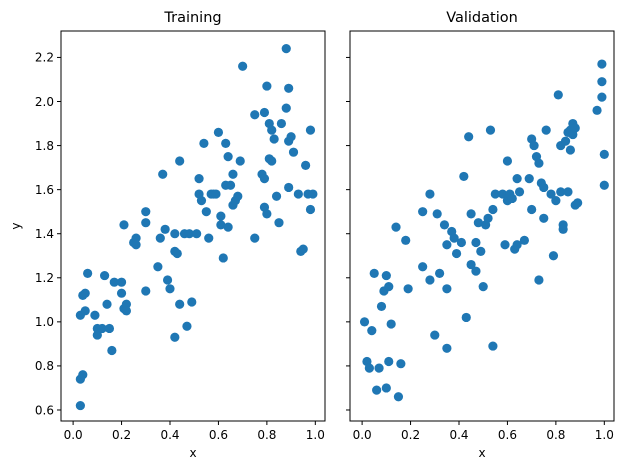 This screenshot has height=470, width=624. Describe the element at coordinates (482, 18) in the screenshot. I see `validation-title: Validation` at that location.